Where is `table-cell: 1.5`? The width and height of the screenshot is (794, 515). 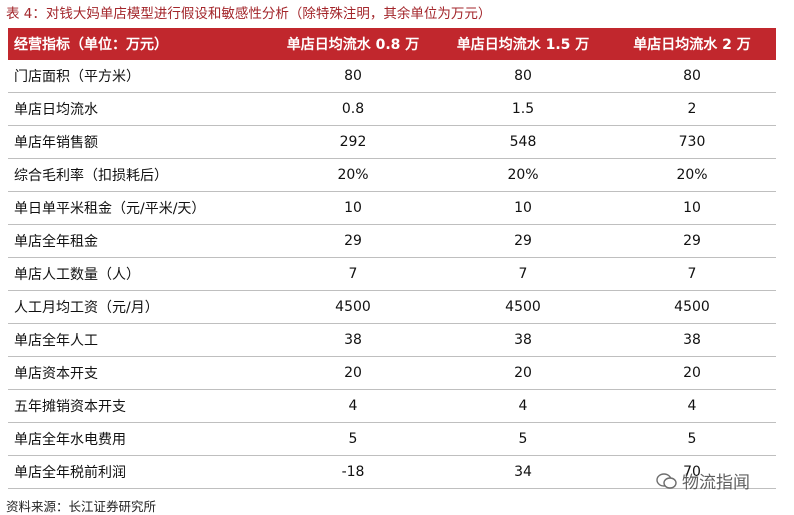
table-cell: 1.5 is located at coordinates (523, 109).